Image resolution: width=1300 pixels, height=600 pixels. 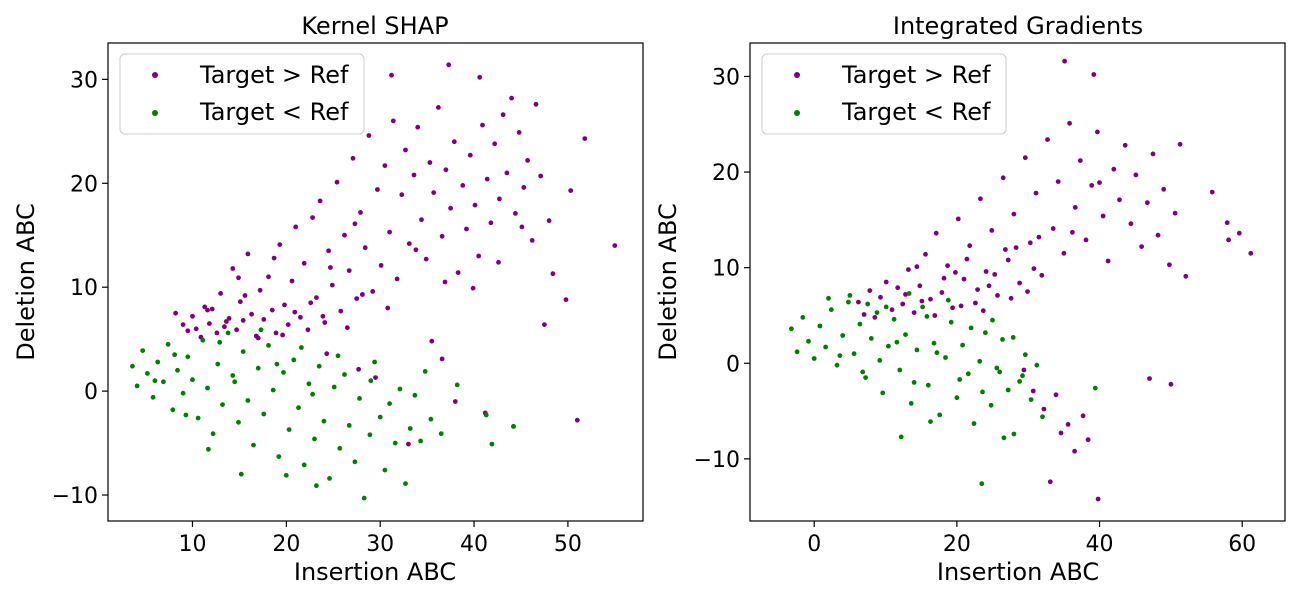 What do you see at coordinates (916, 75) in the screenshot?
I see `integrated-gradients-legend-label-0: Target > Ref` at bounding box center [916, 75].